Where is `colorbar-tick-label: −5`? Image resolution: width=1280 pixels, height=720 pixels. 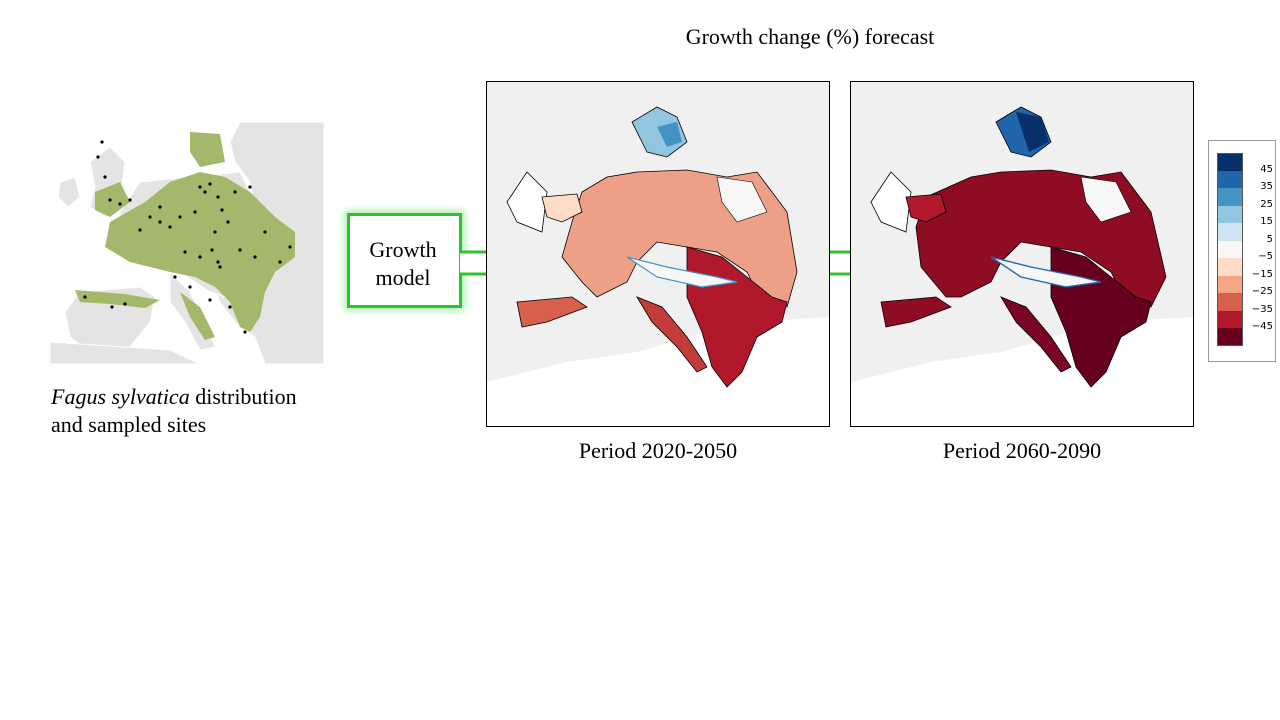 colorbar-tick-label: −5 is located at coordinates (1265, 256).